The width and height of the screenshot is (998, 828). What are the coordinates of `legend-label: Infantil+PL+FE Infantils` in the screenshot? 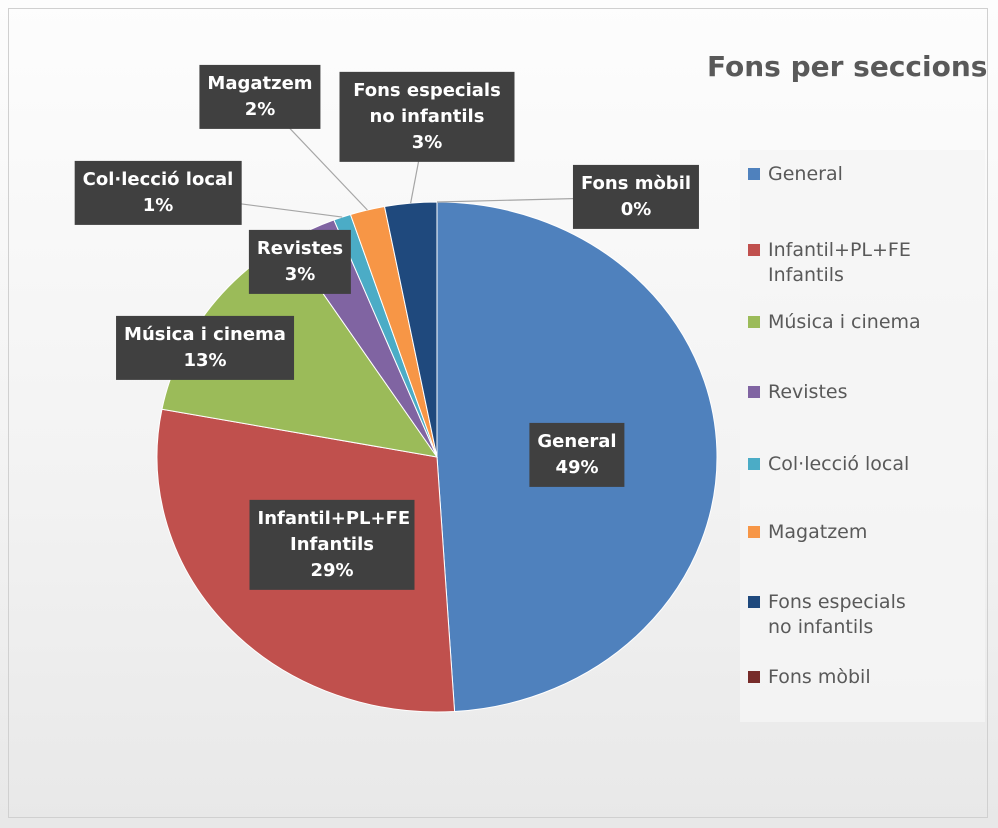 It's located at (839, 262).